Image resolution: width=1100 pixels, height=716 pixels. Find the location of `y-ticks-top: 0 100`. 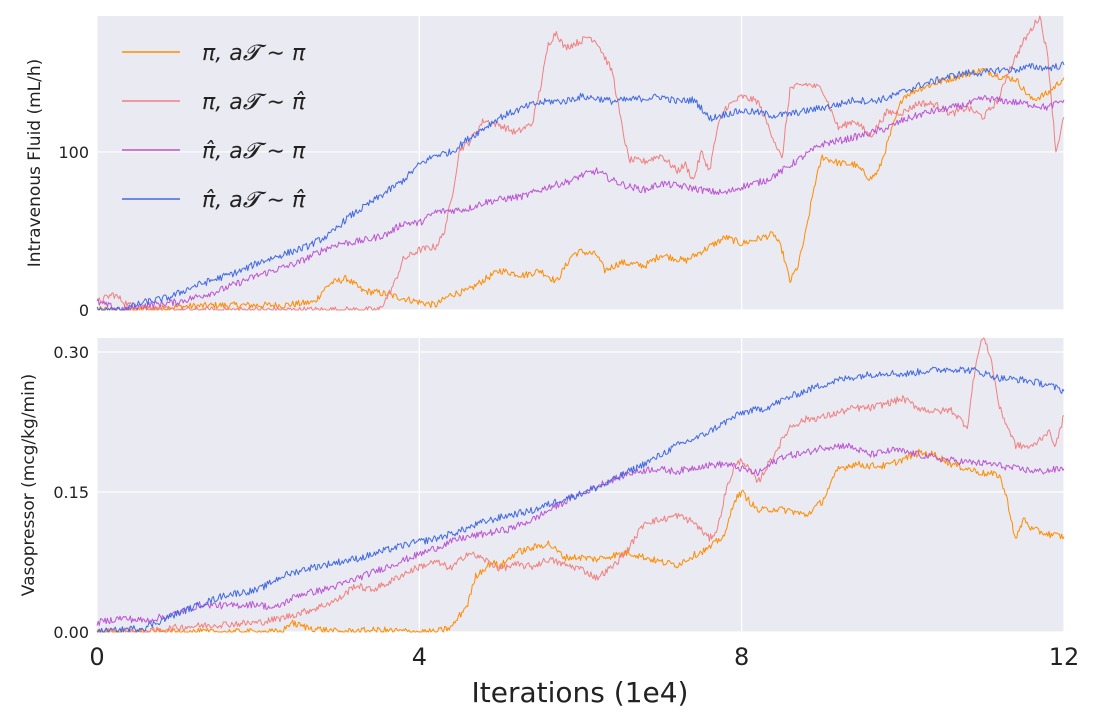

y-ticks-top: 0 100 is located at coordinates (73, 231).